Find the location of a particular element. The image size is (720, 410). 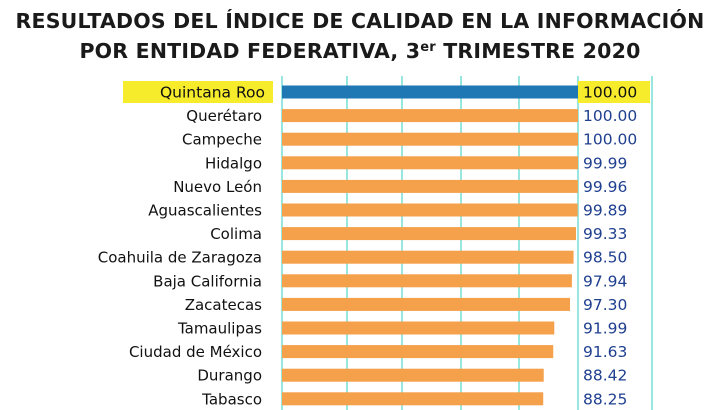

value-label-9: 97.30 is located at coordinates (605, 305).